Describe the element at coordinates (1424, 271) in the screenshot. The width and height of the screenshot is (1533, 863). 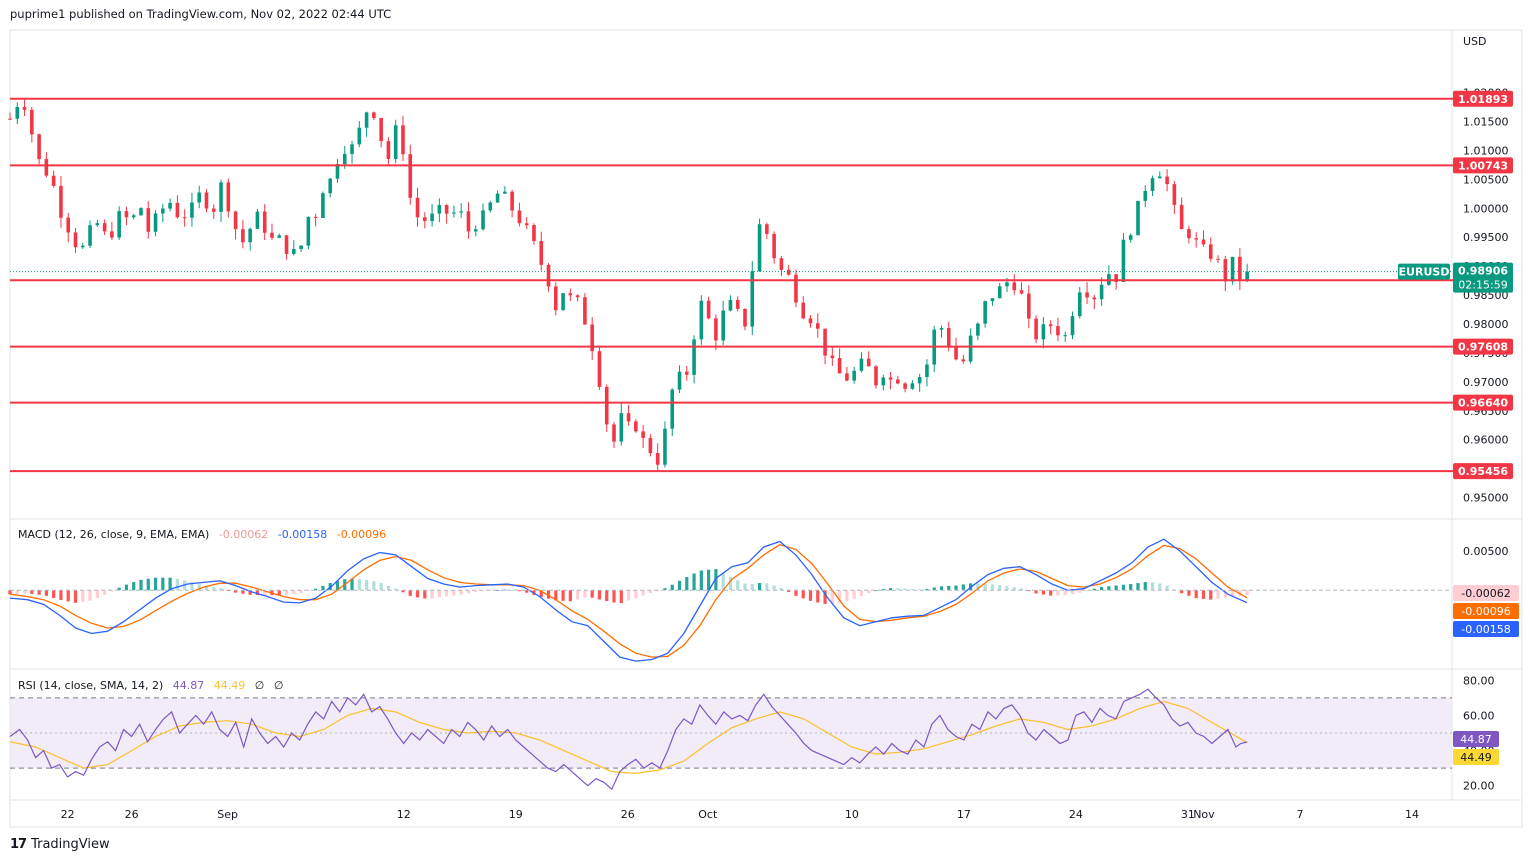
I see `symbol-tag` at that location.